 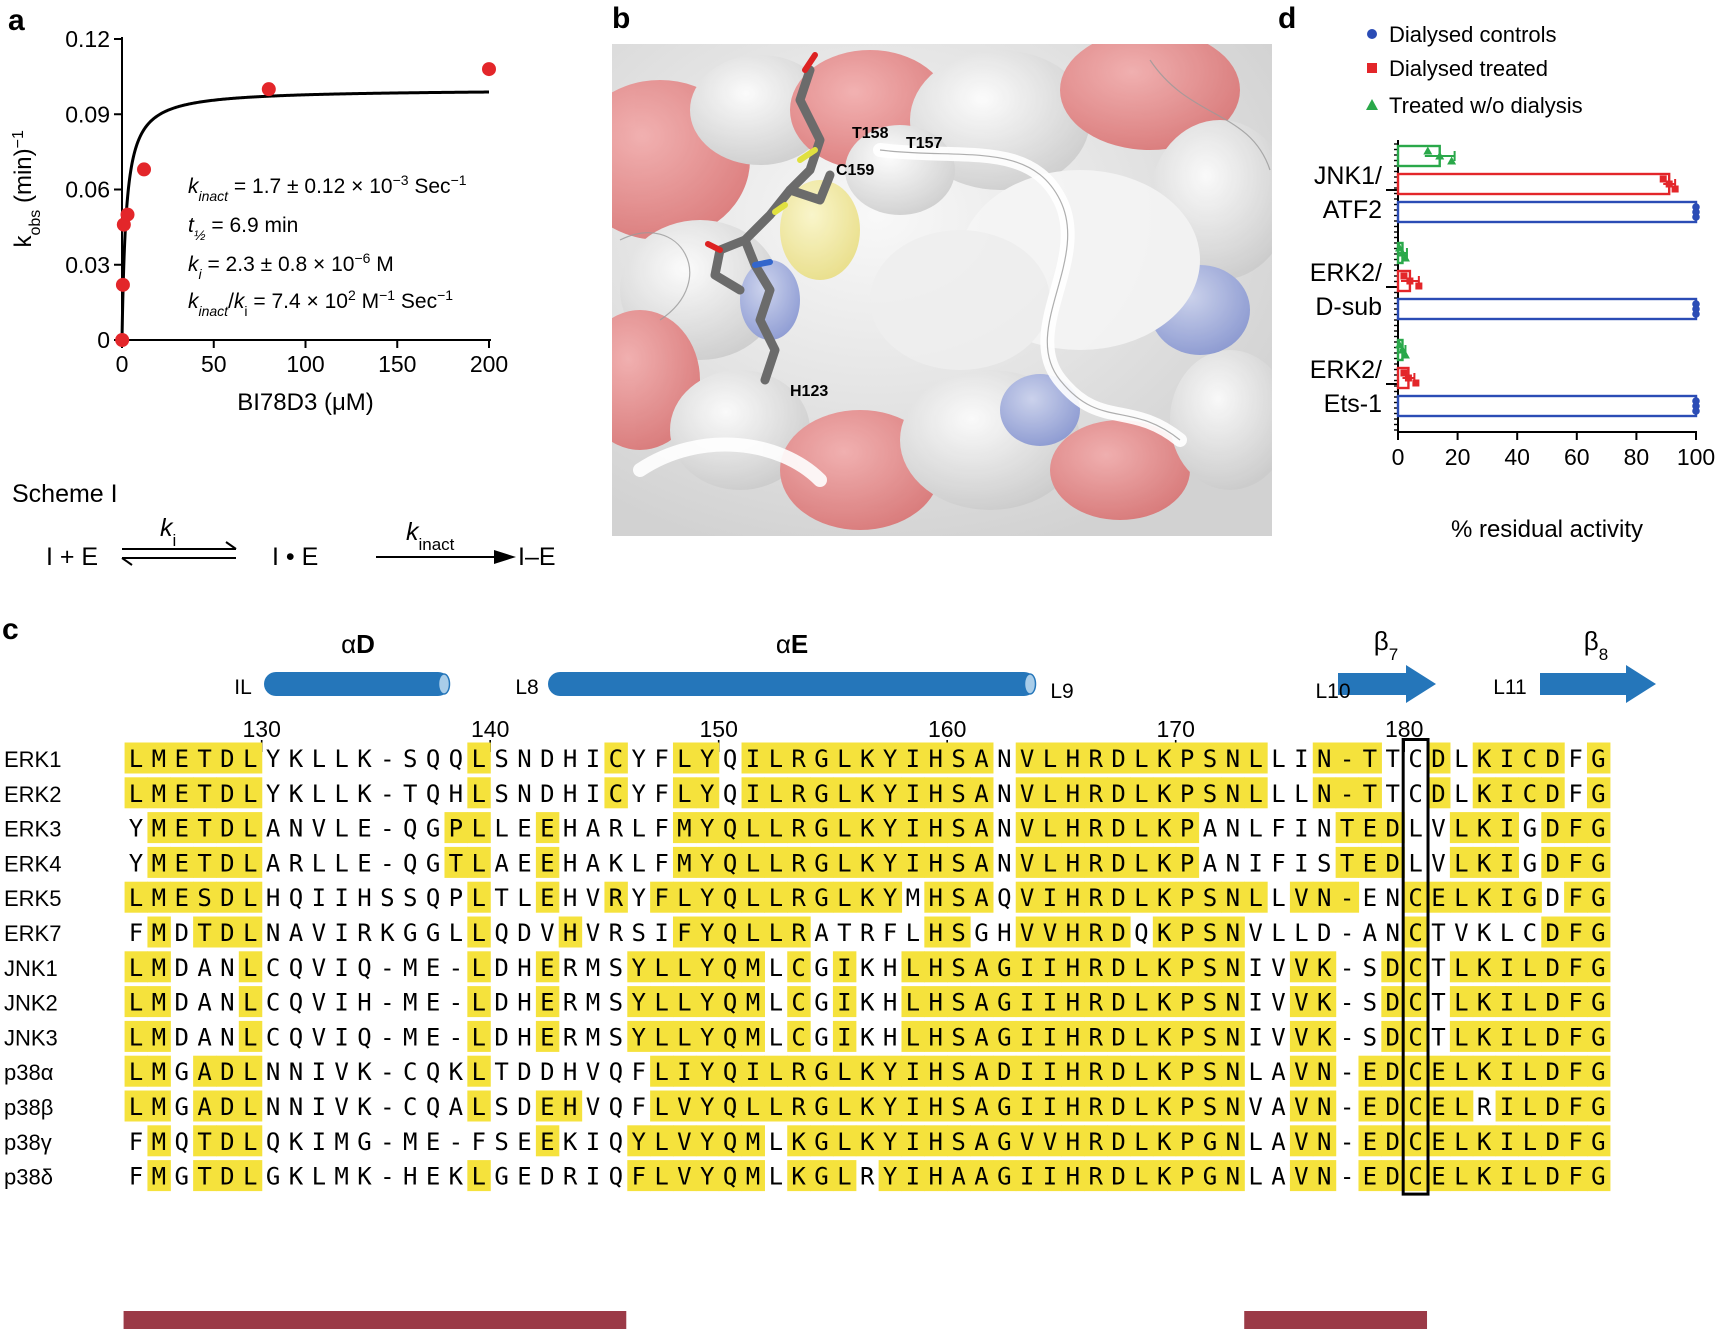 What do you see at coordinates (1486, 105) in the screenshot?
I see `legend-label: Treated w/o dialysis` at bounding box center [1486, 105].